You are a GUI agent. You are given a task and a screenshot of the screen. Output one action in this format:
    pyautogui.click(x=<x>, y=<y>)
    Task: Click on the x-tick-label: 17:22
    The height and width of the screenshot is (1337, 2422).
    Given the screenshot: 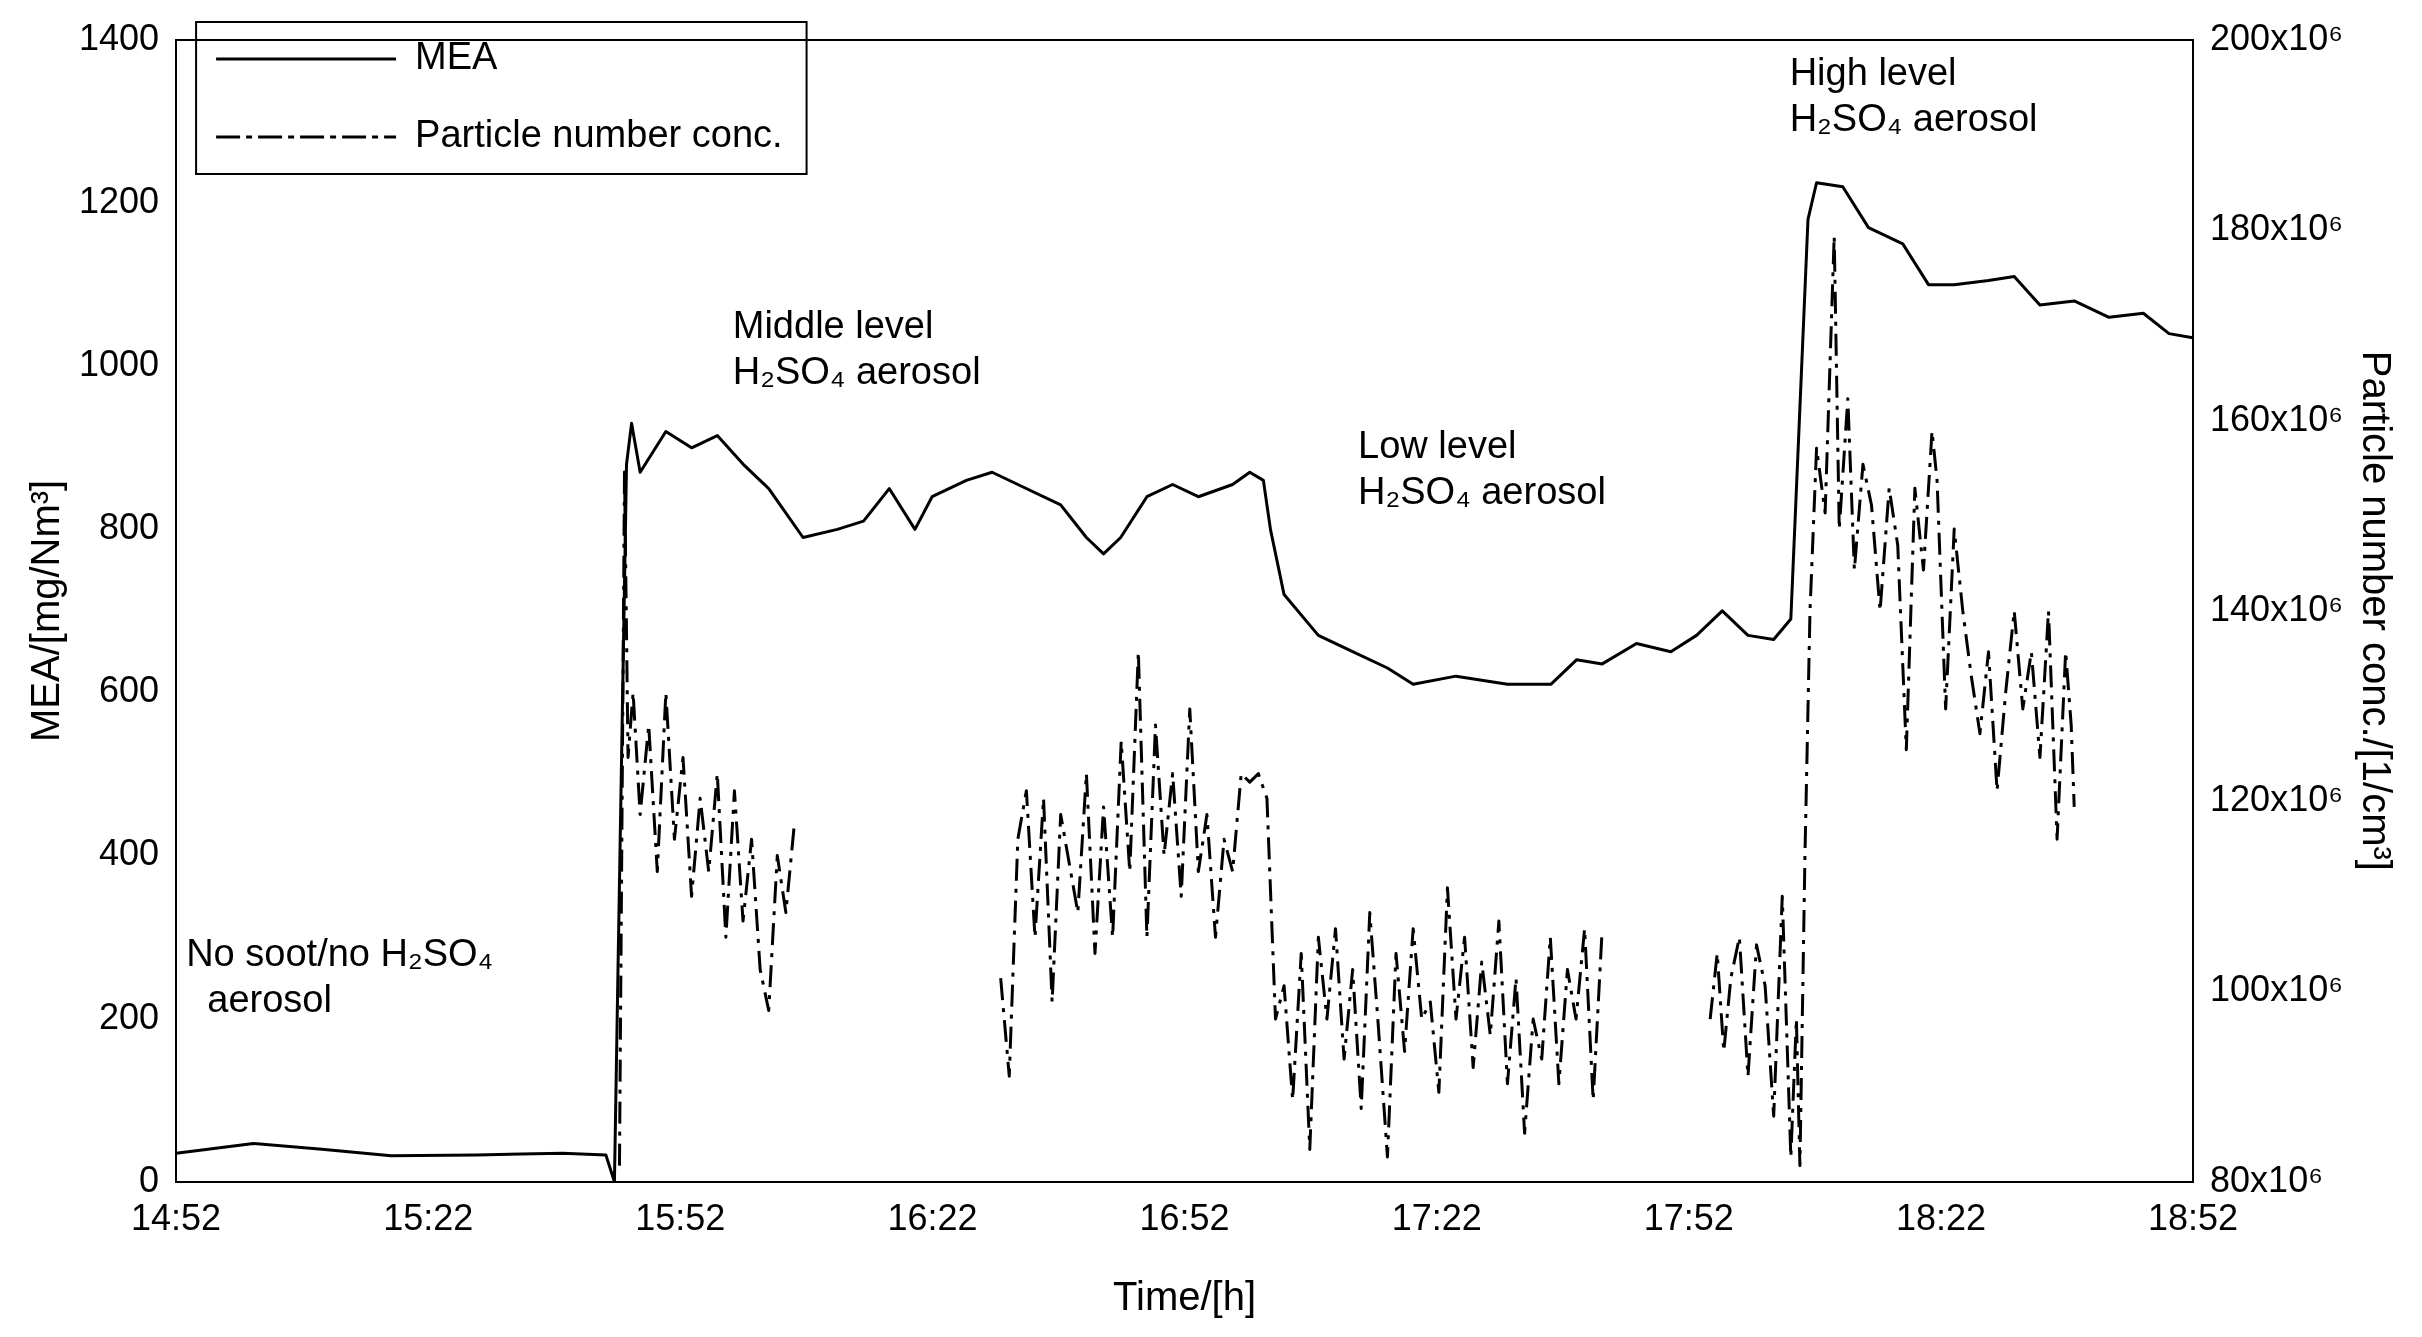 What is the action you would take?
    pyautogui.click(x=1436, y=1218)
    